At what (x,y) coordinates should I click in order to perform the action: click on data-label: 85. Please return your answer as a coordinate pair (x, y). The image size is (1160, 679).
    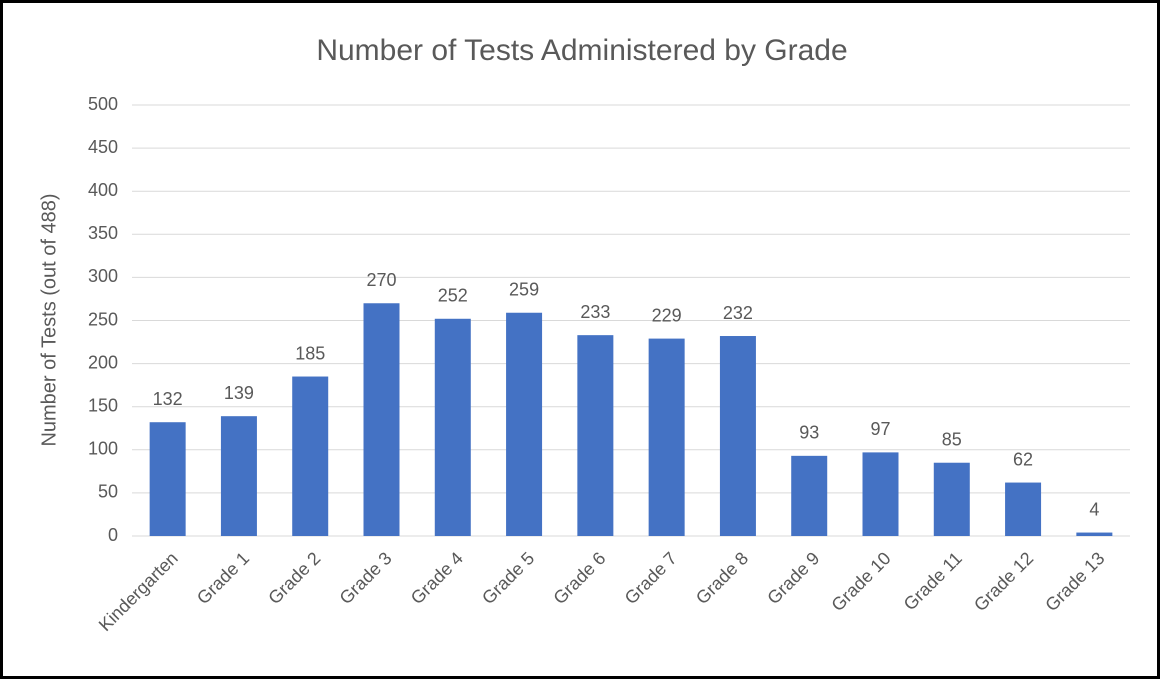
    Looking at the image, I should click on (952, 439).